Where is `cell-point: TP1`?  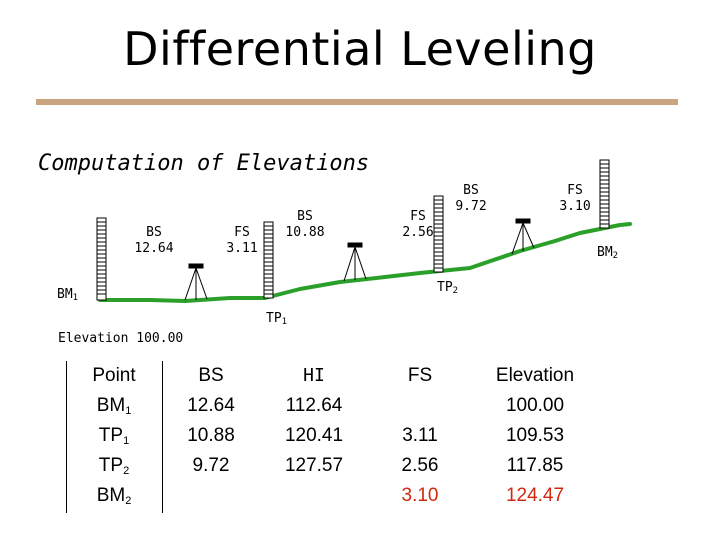
cell-point: TP1 is located at coordinates (114, 436).